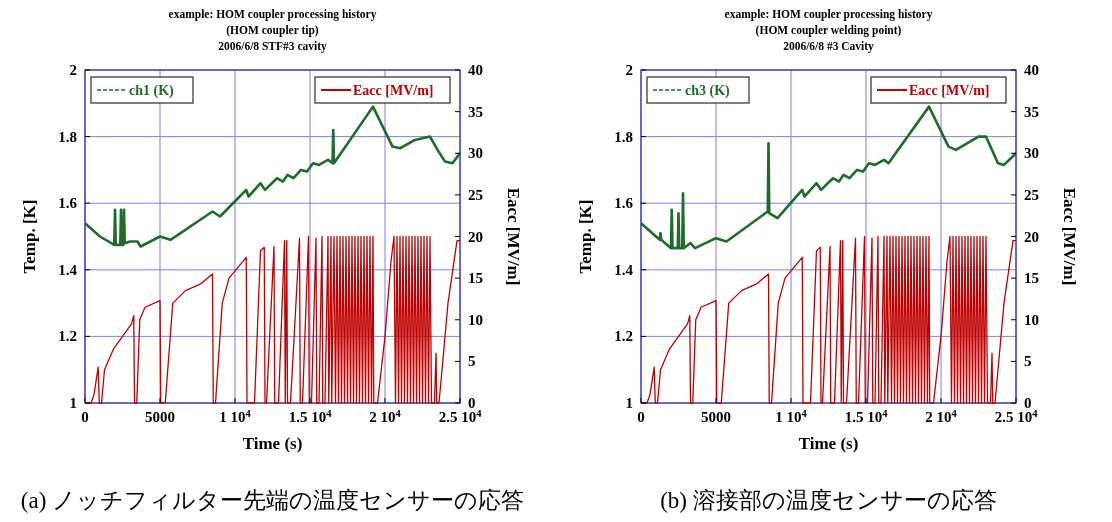 This screenshot has width=1112, height=522. I want to click on text: (a) ノッチフィルター先端の温度センサーの応答, so click(272, 500).